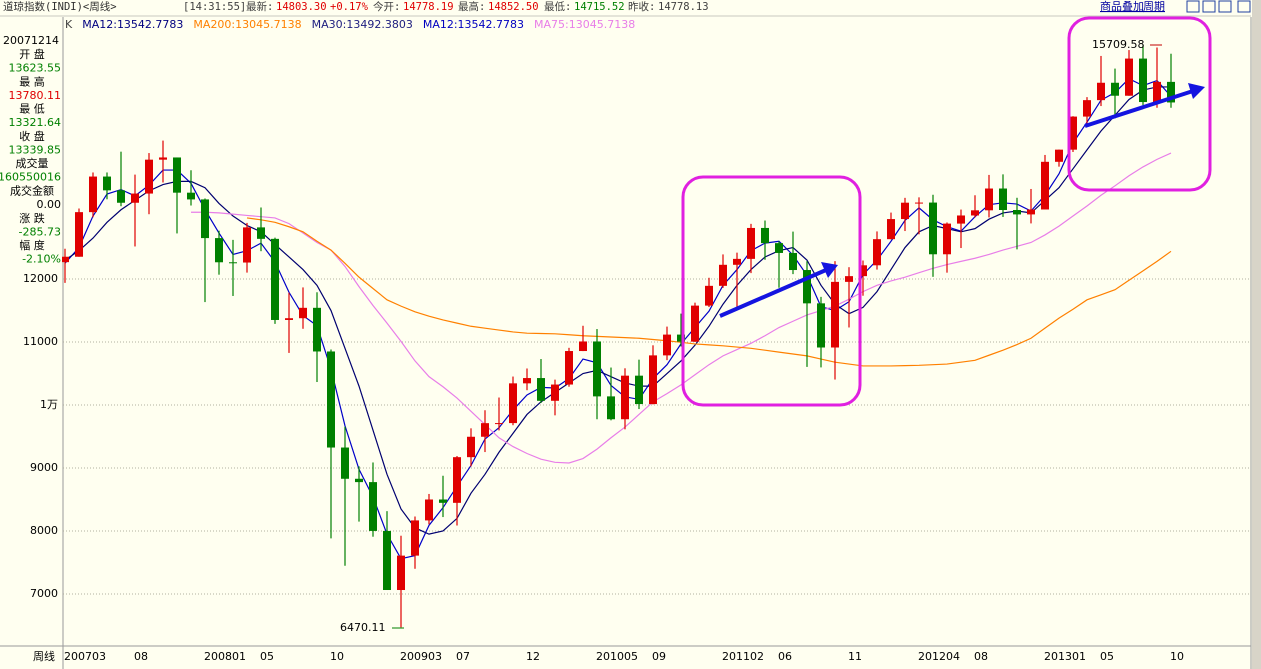 The height and width of the screenshot is (669, 1261). I want to click on trend-arrowhead, so click(829, 270).